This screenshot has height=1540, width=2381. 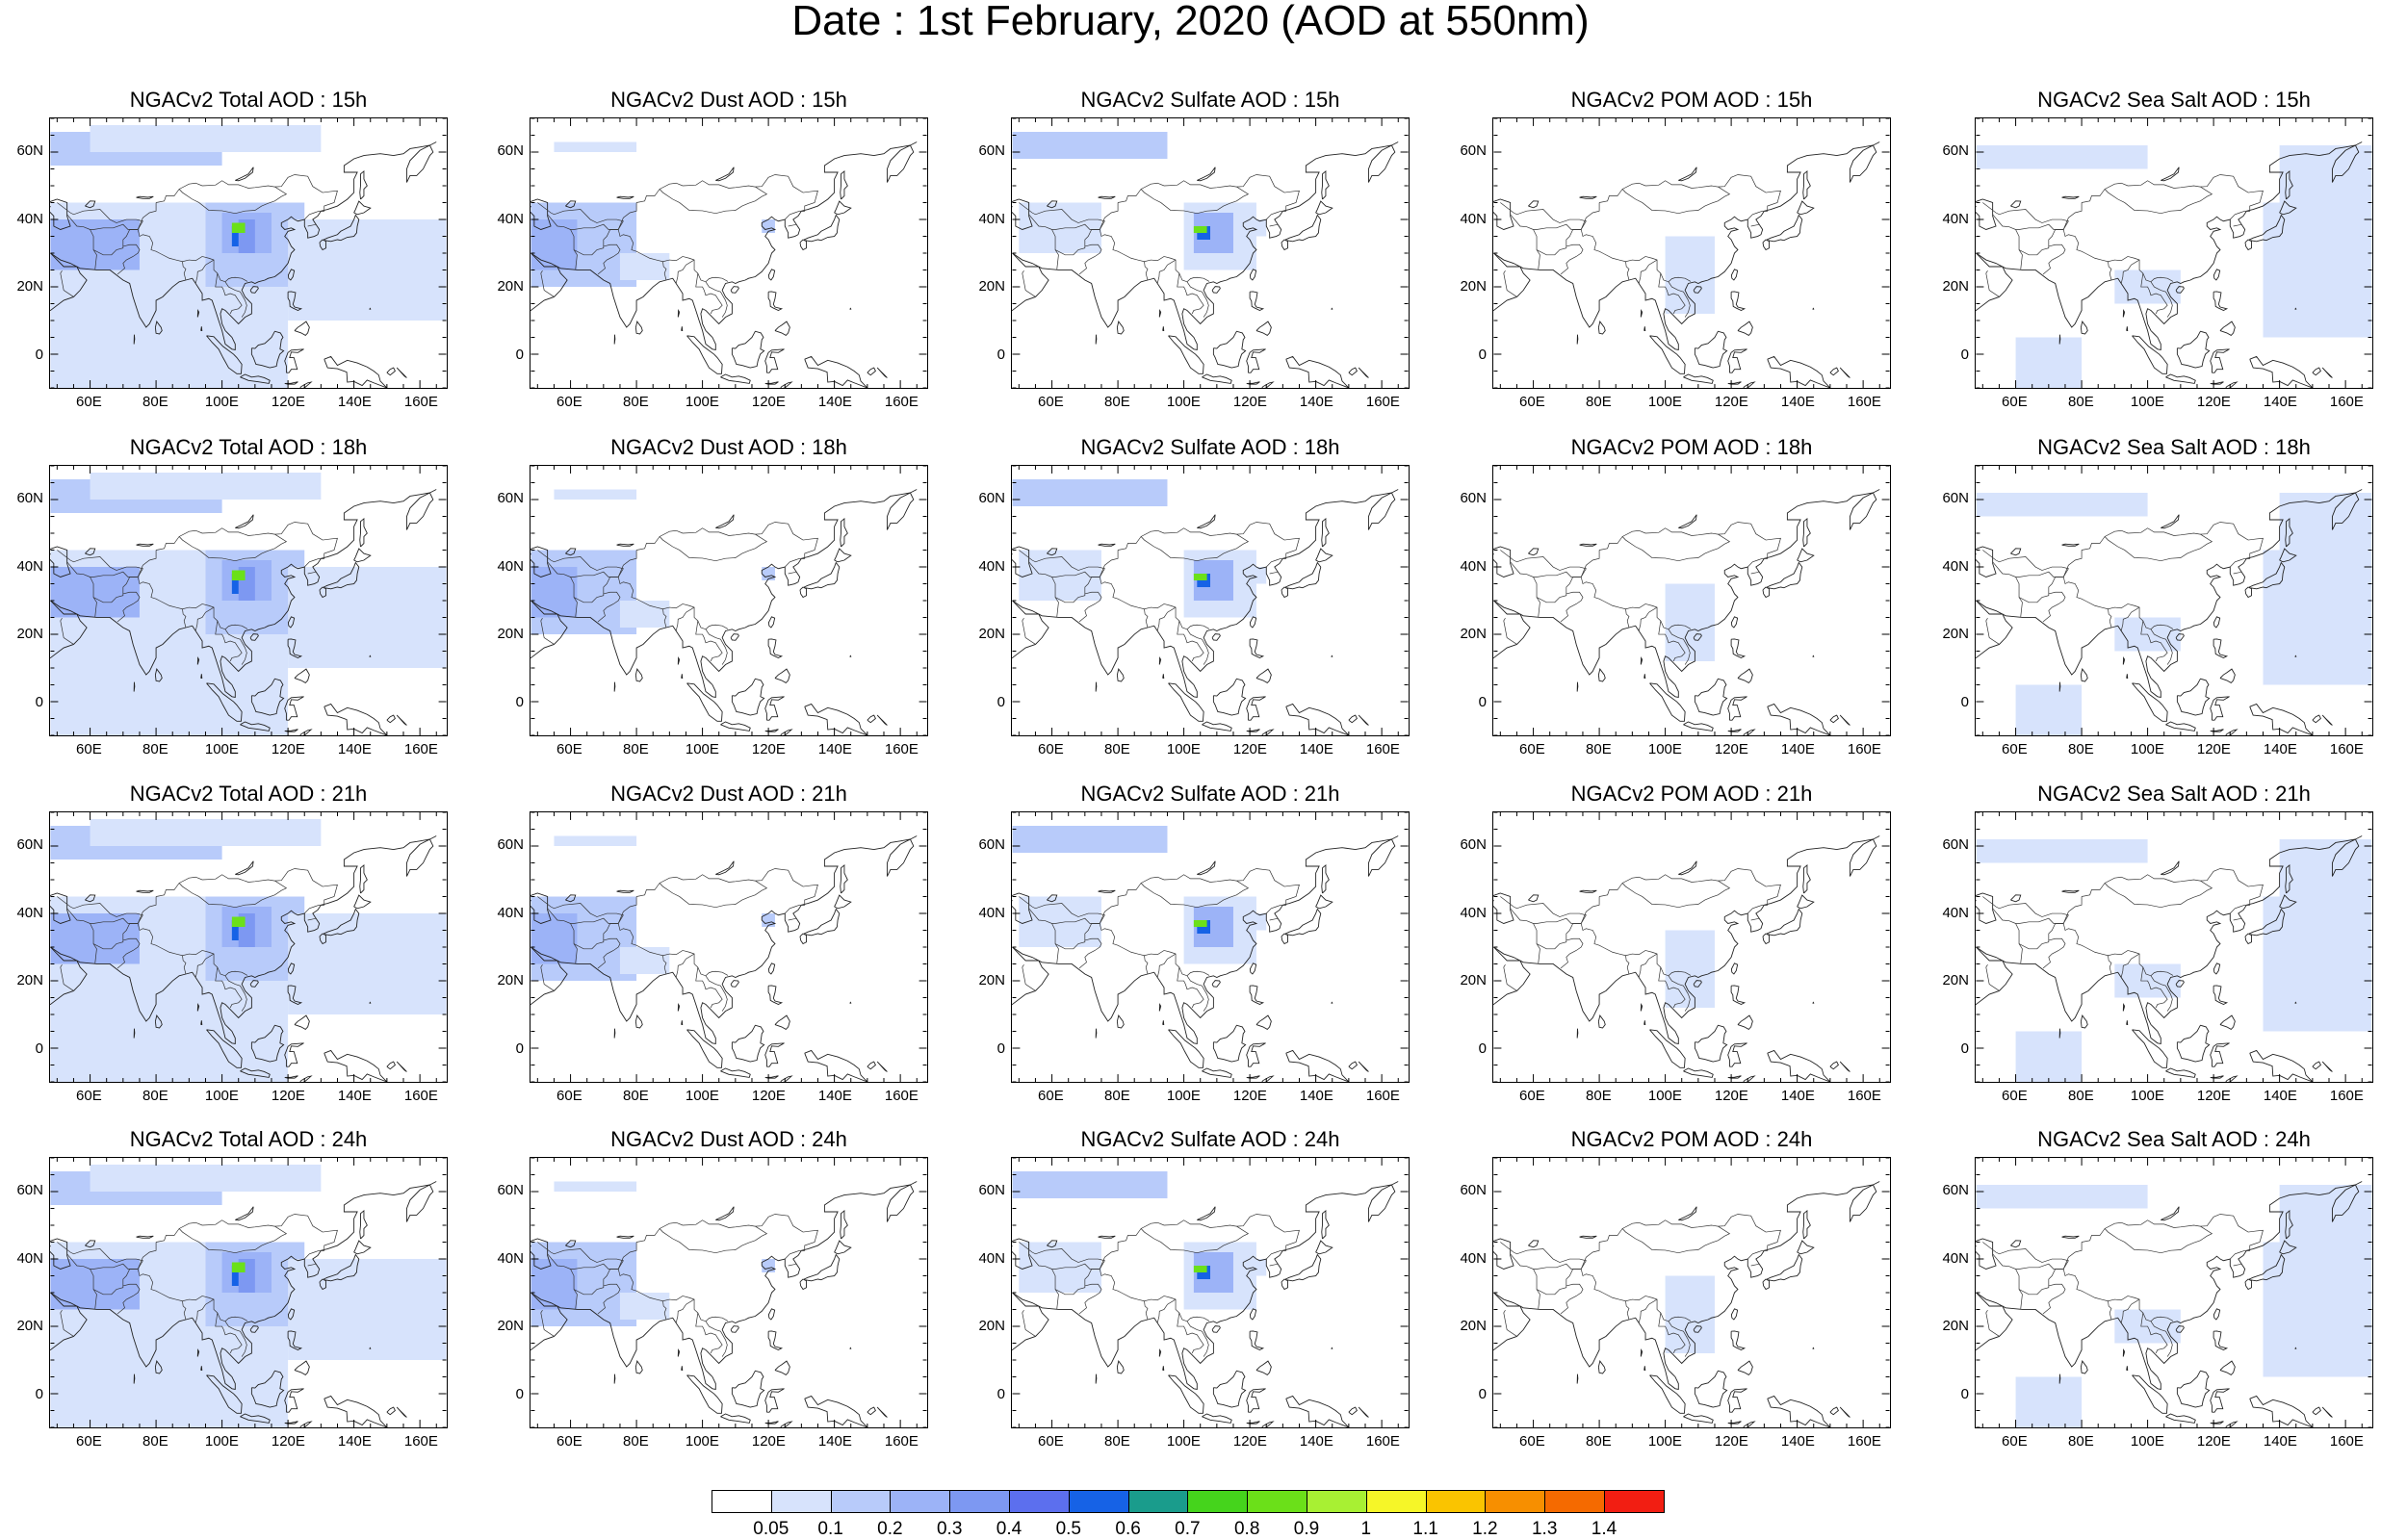 What do you see at coordinates (1598, 1096) in the screenshot?
I see `lon-tick-label: 80E` at bounding box center [1598, 1096].